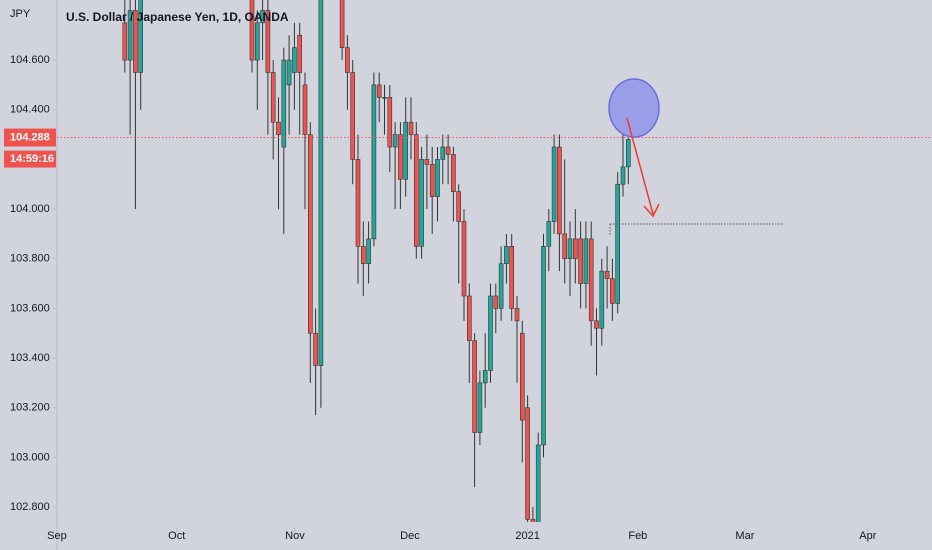 The image size is (932, 550). I want to click on price-label-bg, so click(30, 137).